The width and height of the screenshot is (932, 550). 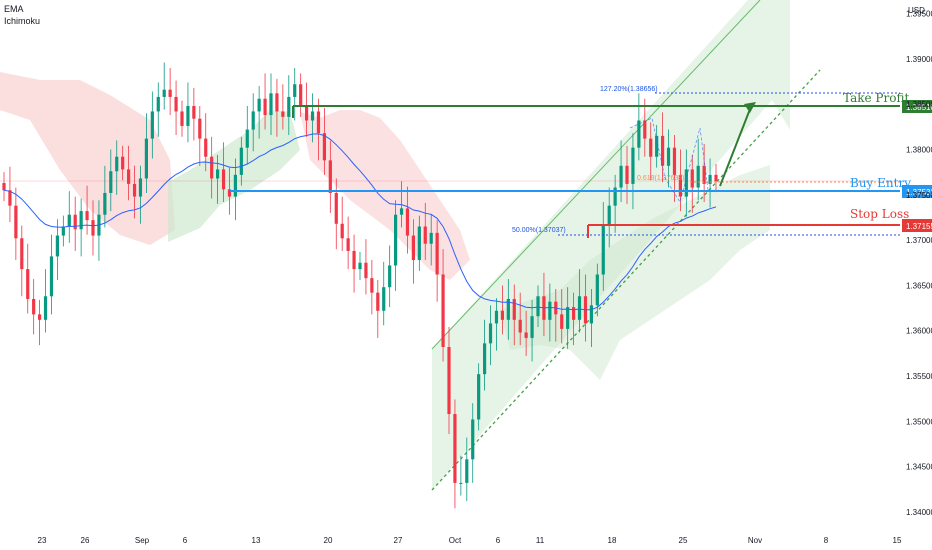 What do you see at coordinates (919, 149) in the screenshot?
I see `price-tick-label: 1.38000` at bounding box center [919, 149].